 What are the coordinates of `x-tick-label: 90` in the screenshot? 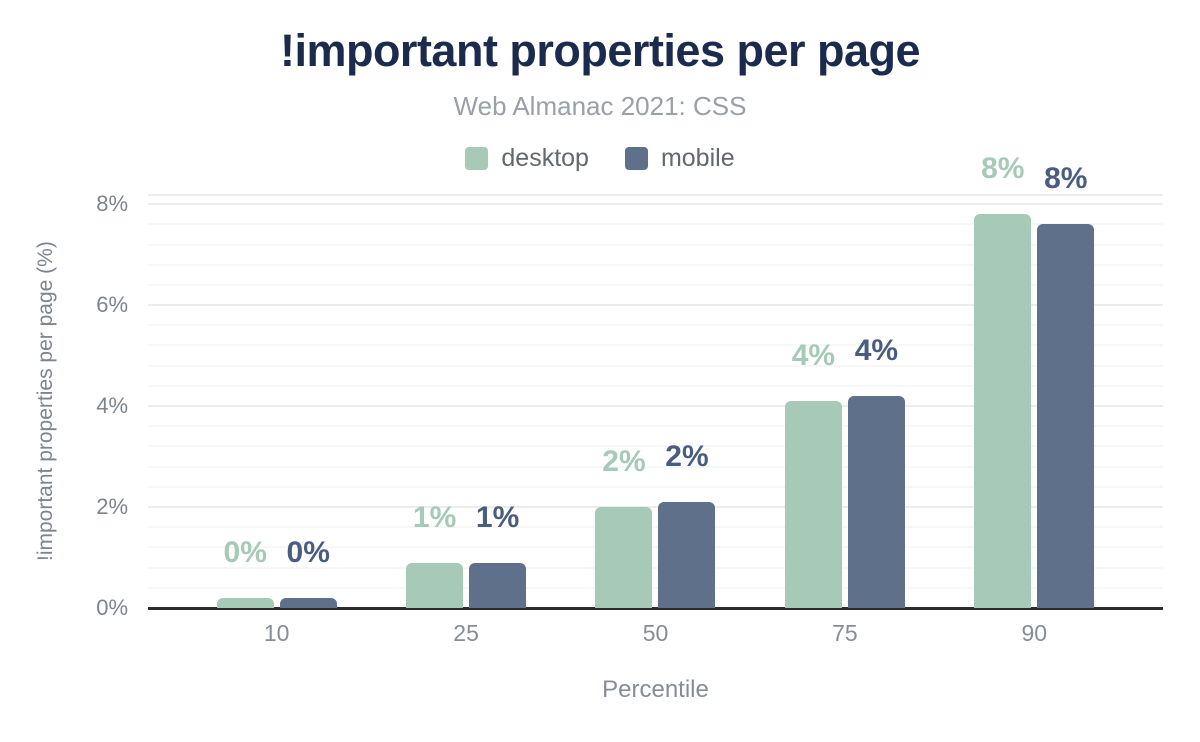 It's located at (1034, 633).